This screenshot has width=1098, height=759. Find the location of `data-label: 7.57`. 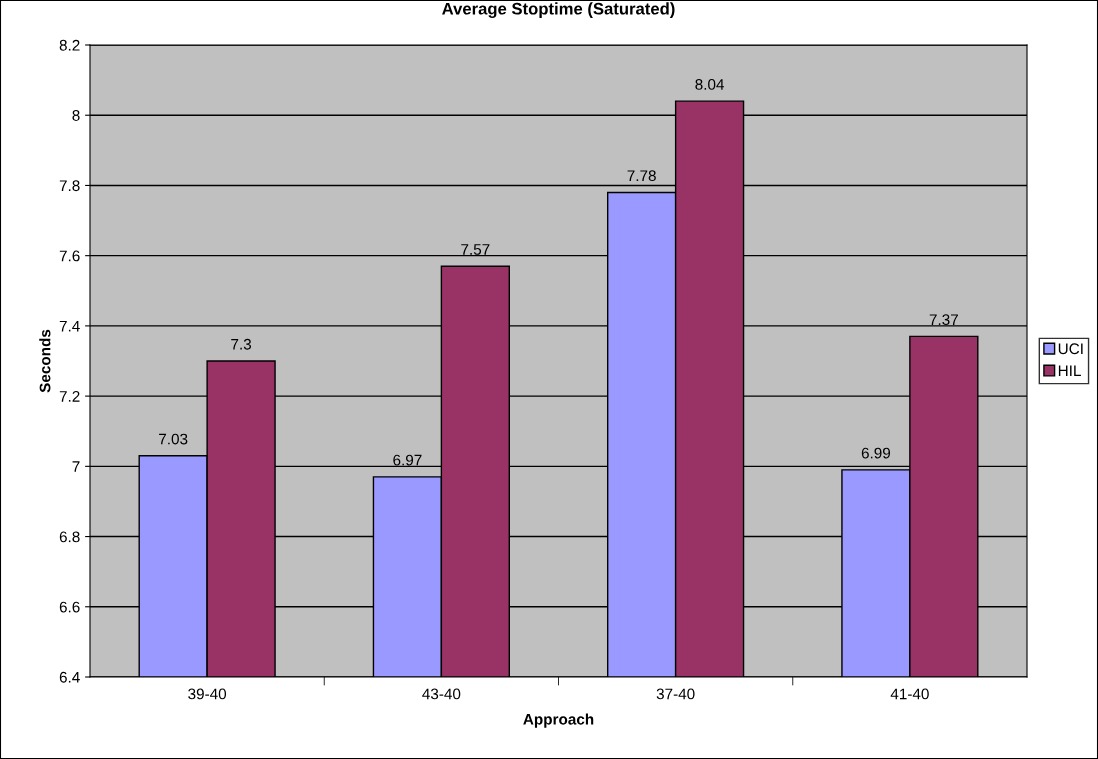

data-label: 7.57 is located at coordinates (475, 249).